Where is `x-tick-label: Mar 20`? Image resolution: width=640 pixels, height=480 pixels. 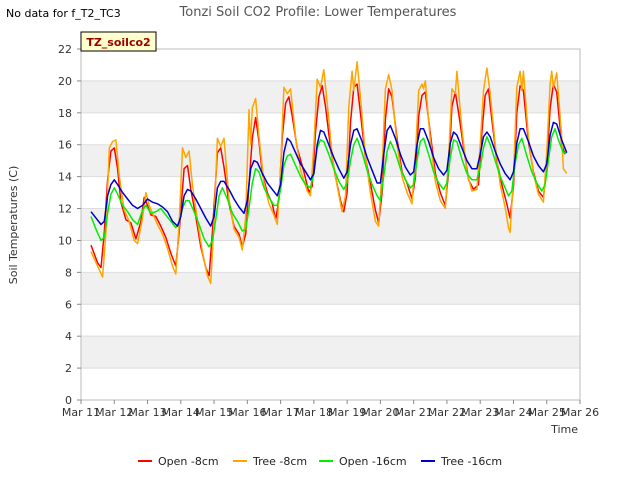
x-tick-label: Mar 20 is located at coordinates (380, 412).